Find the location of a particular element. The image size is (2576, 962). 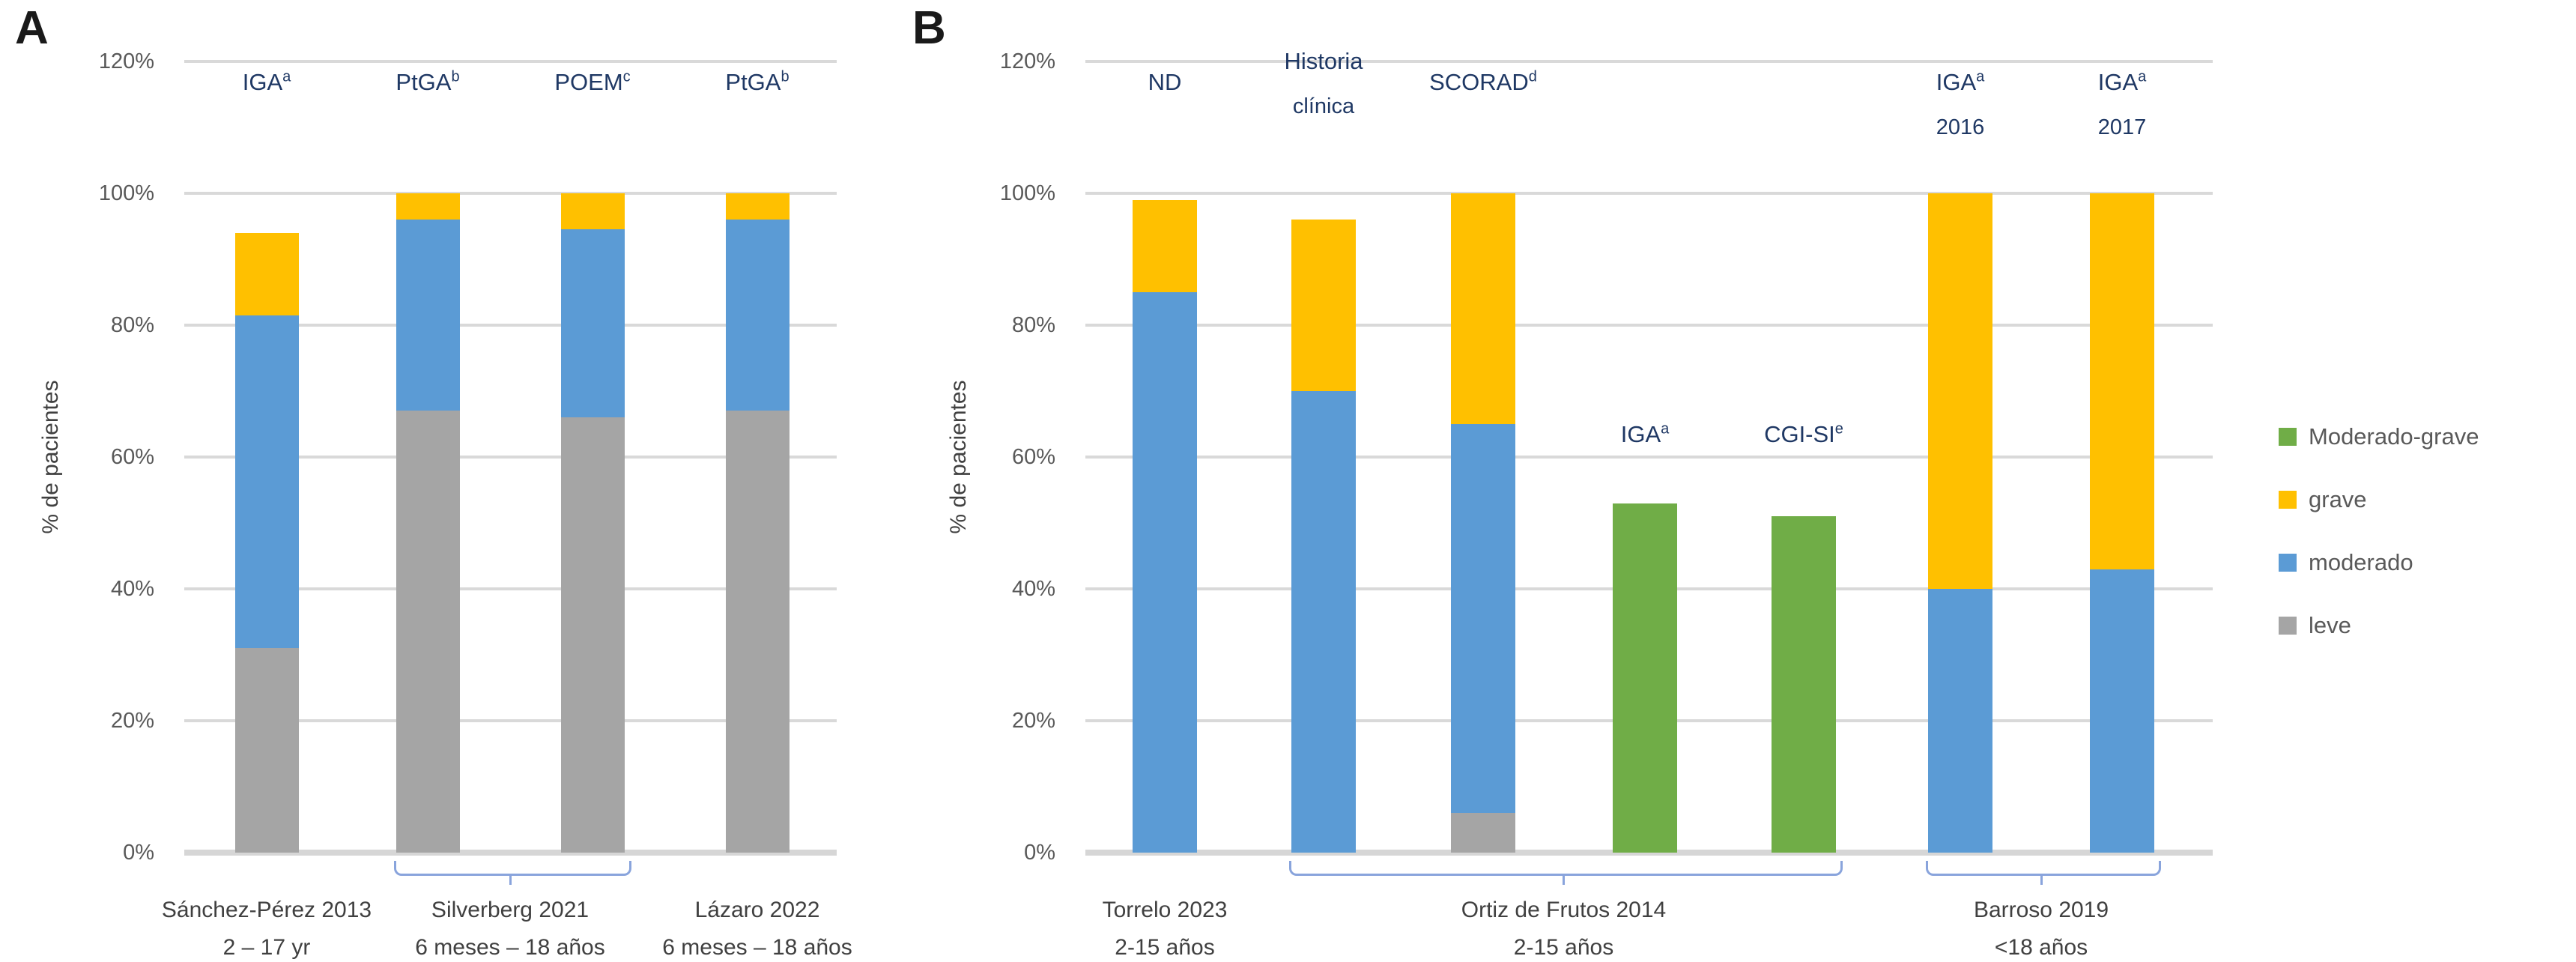

panel-a-bar-1-segment-grave is located at coordinates (428, 206).